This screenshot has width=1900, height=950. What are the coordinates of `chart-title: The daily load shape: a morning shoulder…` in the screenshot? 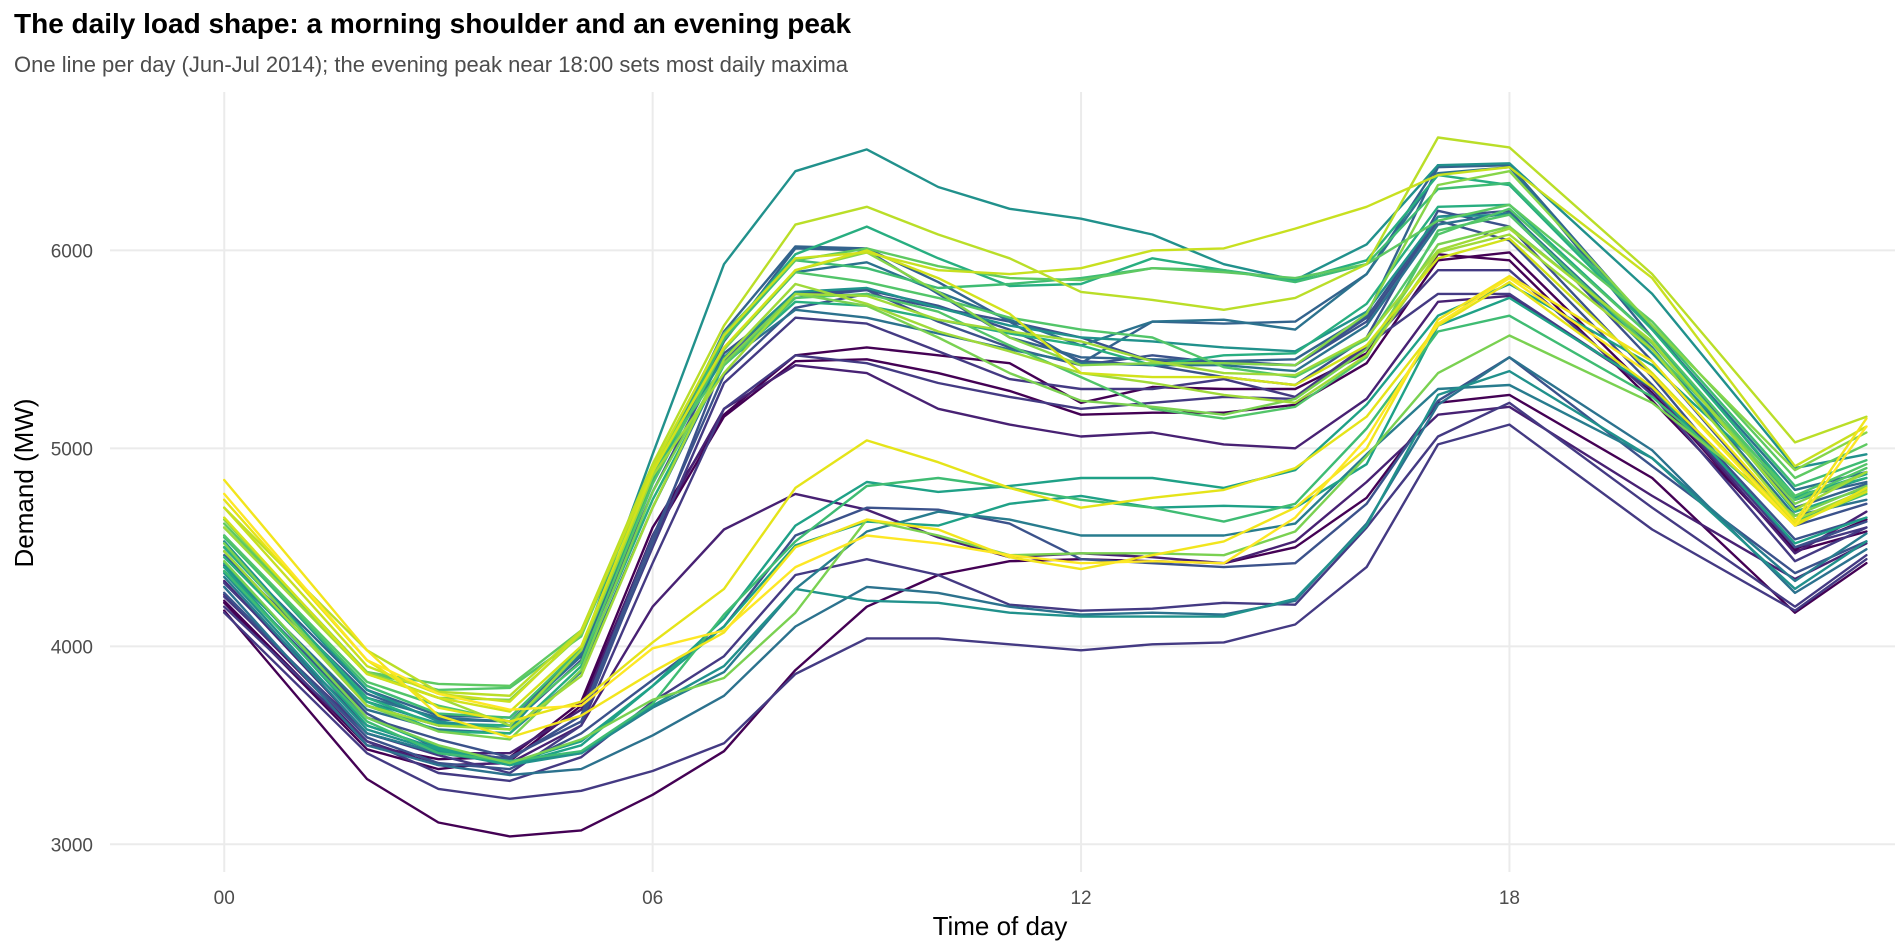 It's located at (433, 23).